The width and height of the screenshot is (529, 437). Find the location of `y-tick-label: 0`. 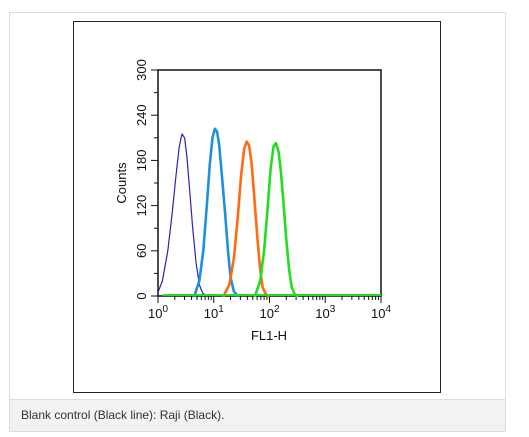

y-tick-label: 0 is located at coordinates (141, 295).